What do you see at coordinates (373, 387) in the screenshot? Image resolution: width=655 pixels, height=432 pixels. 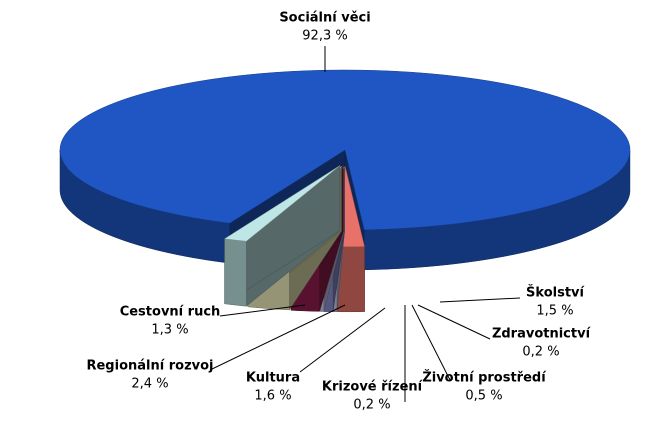 I see `slice-label: Krizové řízení` at bounding box center [373, 387].